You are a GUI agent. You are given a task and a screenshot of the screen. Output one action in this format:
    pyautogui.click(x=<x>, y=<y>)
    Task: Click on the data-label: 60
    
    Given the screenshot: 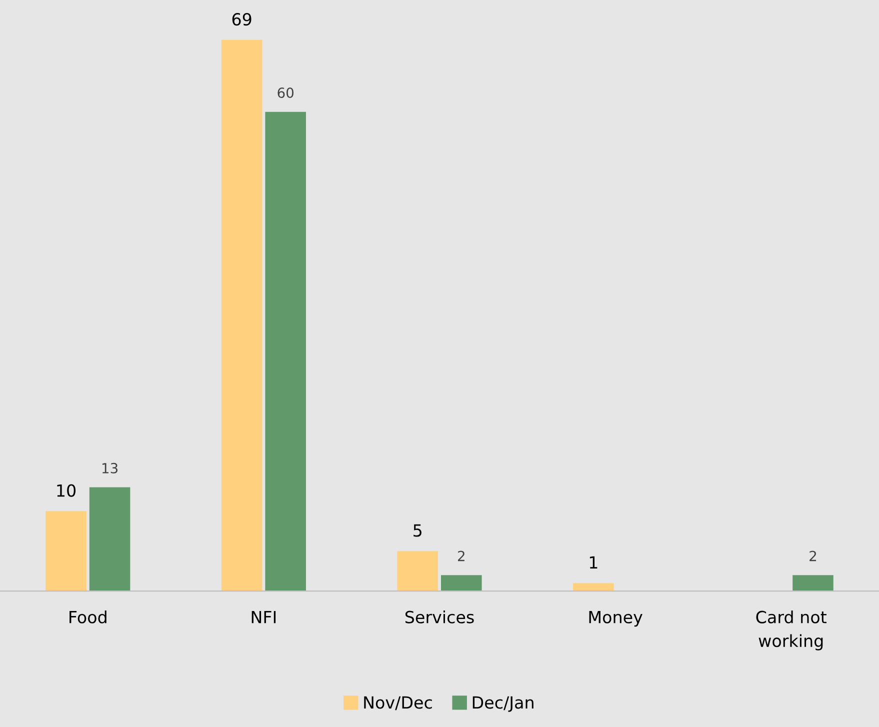 What is the action you would take?
    pyautogui.click(x=286, y=93)
    